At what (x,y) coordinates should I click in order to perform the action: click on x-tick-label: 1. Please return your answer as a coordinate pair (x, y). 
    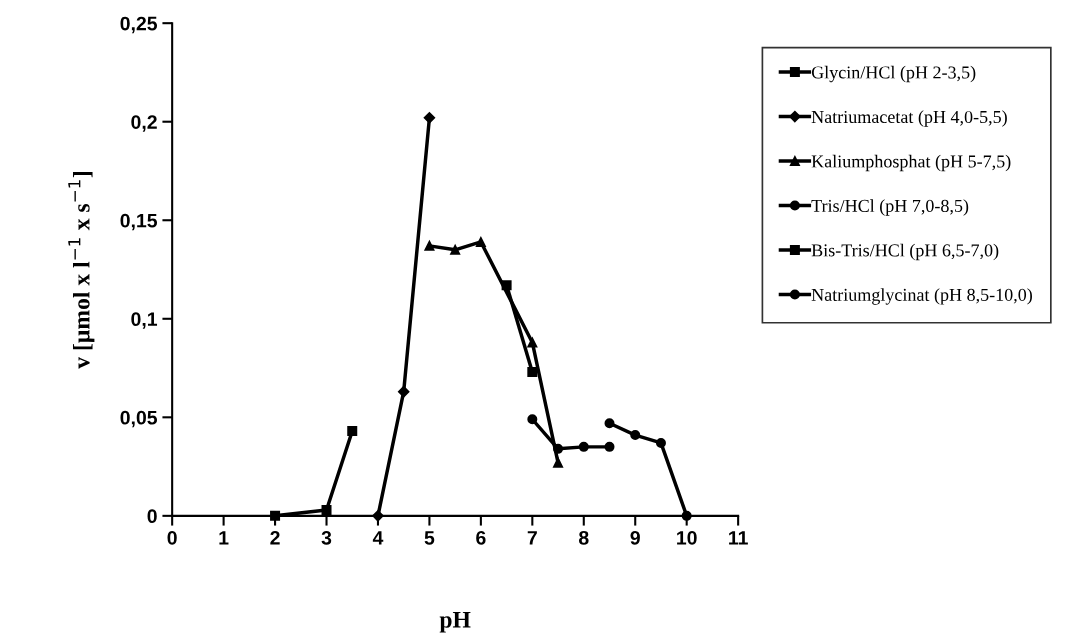
    Looking at the image, I should click on (224, 538).